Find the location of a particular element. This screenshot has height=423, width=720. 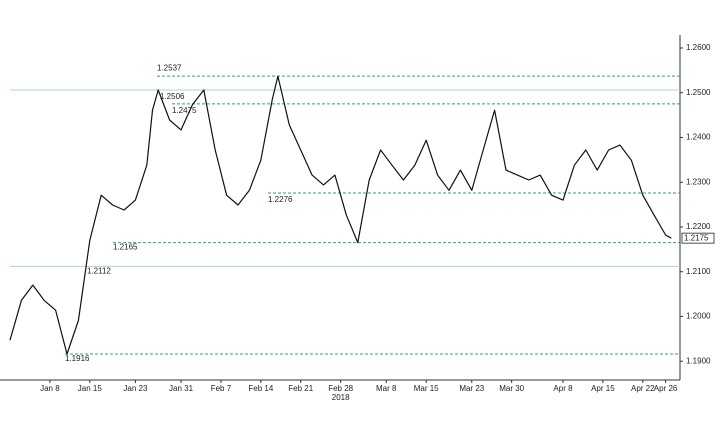

year-label: 2018 is located at coordinates (341, 397).